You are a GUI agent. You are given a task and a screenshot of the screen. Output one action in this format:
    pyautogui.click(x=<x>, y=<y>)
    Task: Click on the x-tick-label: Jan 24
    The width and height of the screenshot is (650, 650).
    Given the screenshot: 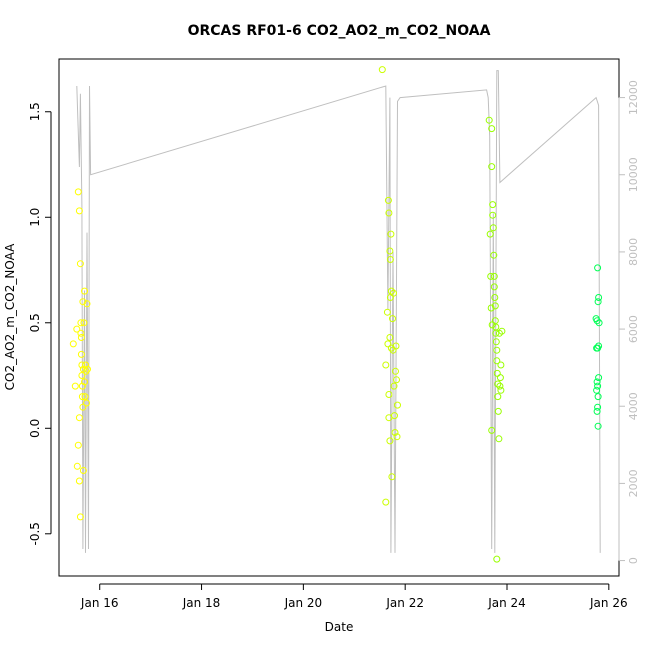 What is the action you would take?
    pyautogui.click(x=506, y=603)
    